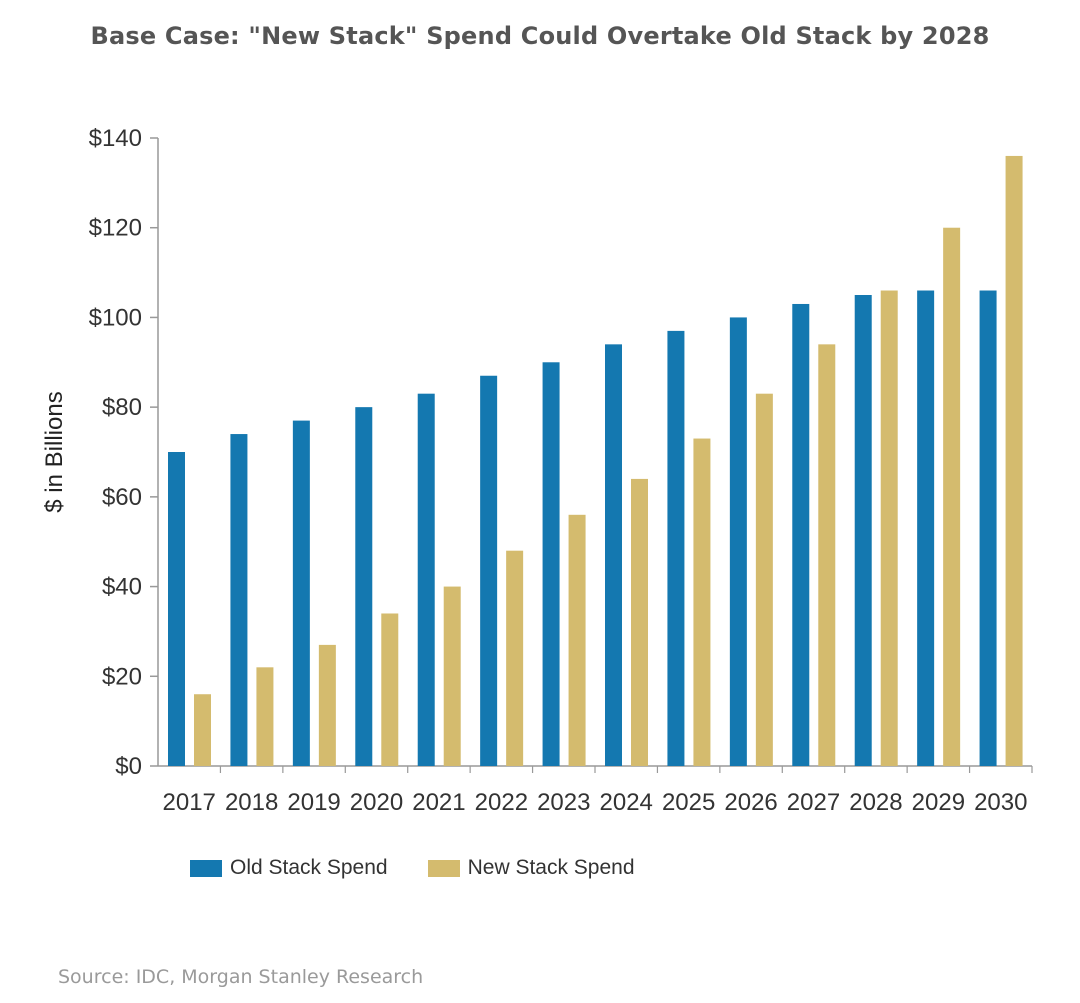 The image size is (1080, 1003). What do you see at coordinates (189, 802) in the screenshot?
I see `x-tick-label: 2017` at bounding box center [189, 802].